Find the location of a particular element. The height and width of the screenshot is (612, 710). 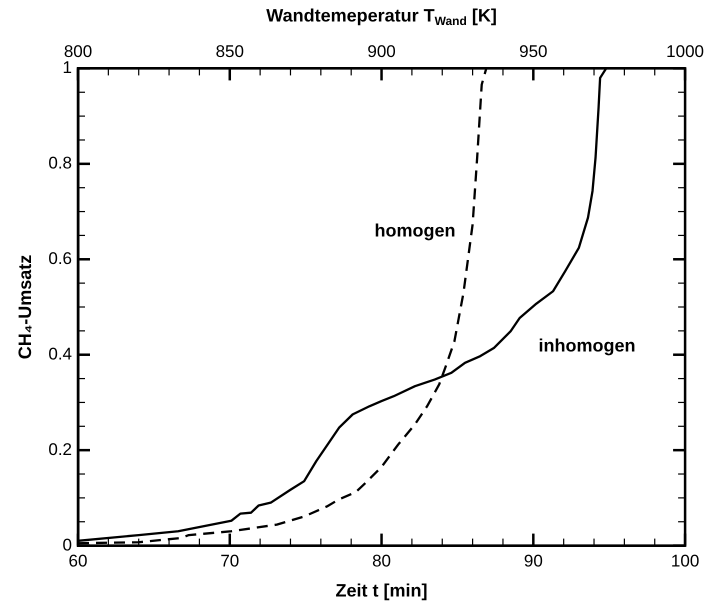

x2-tick-label: 1000 is located at coordinates (685, 51).